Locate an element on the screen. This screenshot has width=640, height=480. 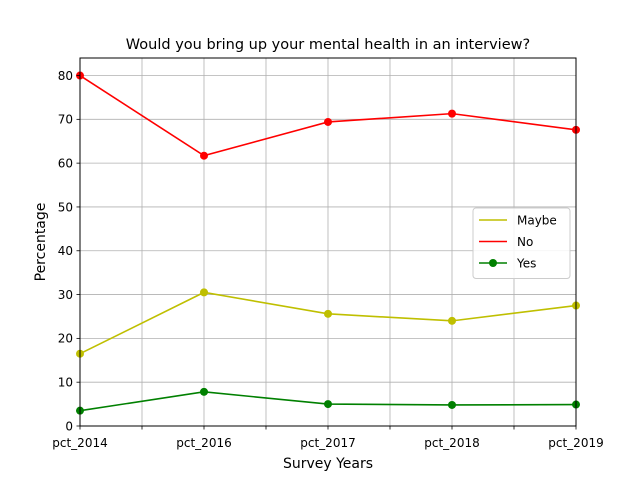
y-tick-label: 80 is located at coordinates (65, 76).